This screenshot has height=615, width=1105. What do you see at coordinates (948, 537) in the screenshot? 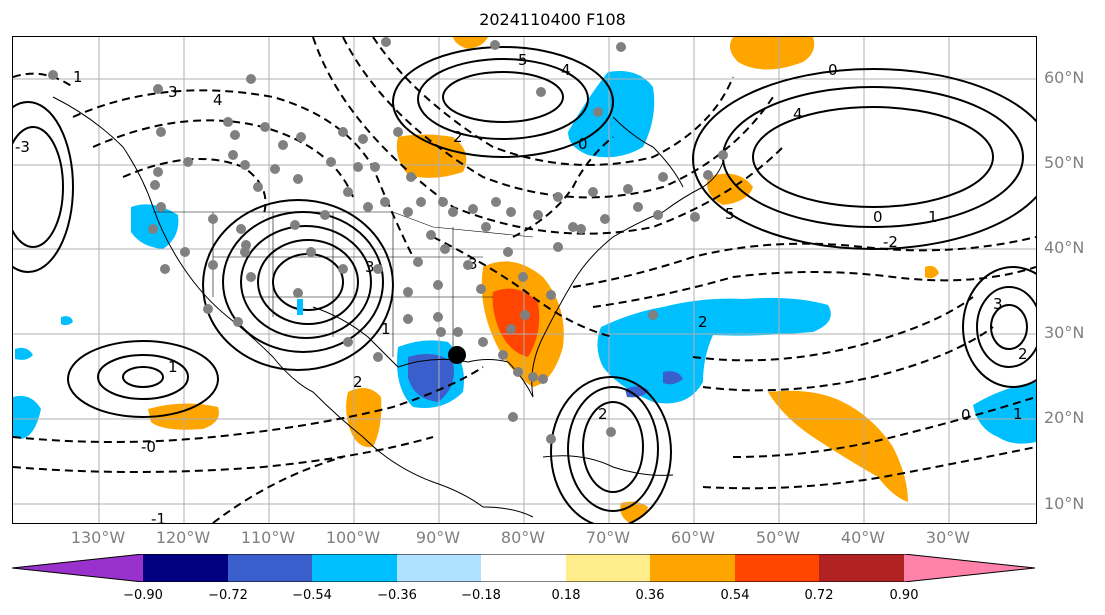
I see `lon-label: 30°W` at bounding box center [948, 537].